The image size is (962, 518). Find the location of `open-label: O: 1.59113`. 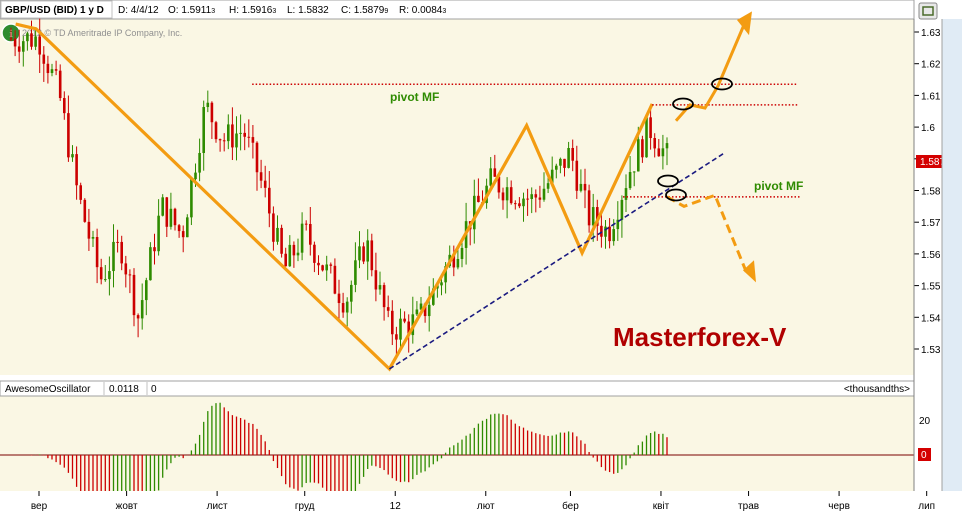

open-label: O: 1.59113 is located at coordinates (191, 10).